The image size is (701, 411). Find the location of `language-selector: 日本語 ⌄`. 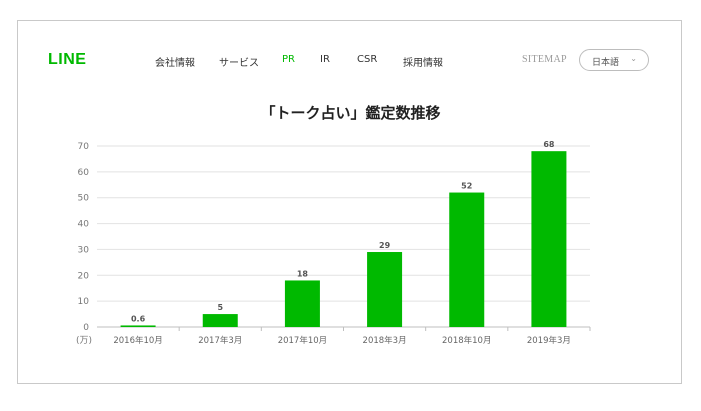

language-selector: 日本語 ⌄ is located at coordinates (614, 60).